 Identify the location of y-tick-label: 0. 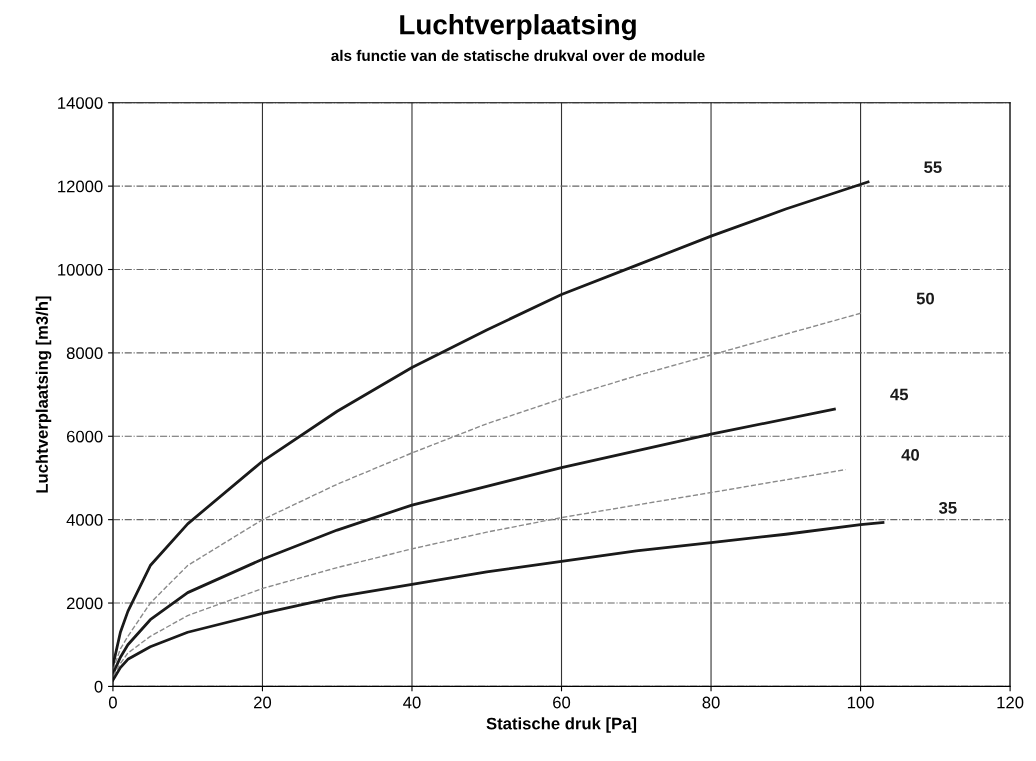
(98, 686).